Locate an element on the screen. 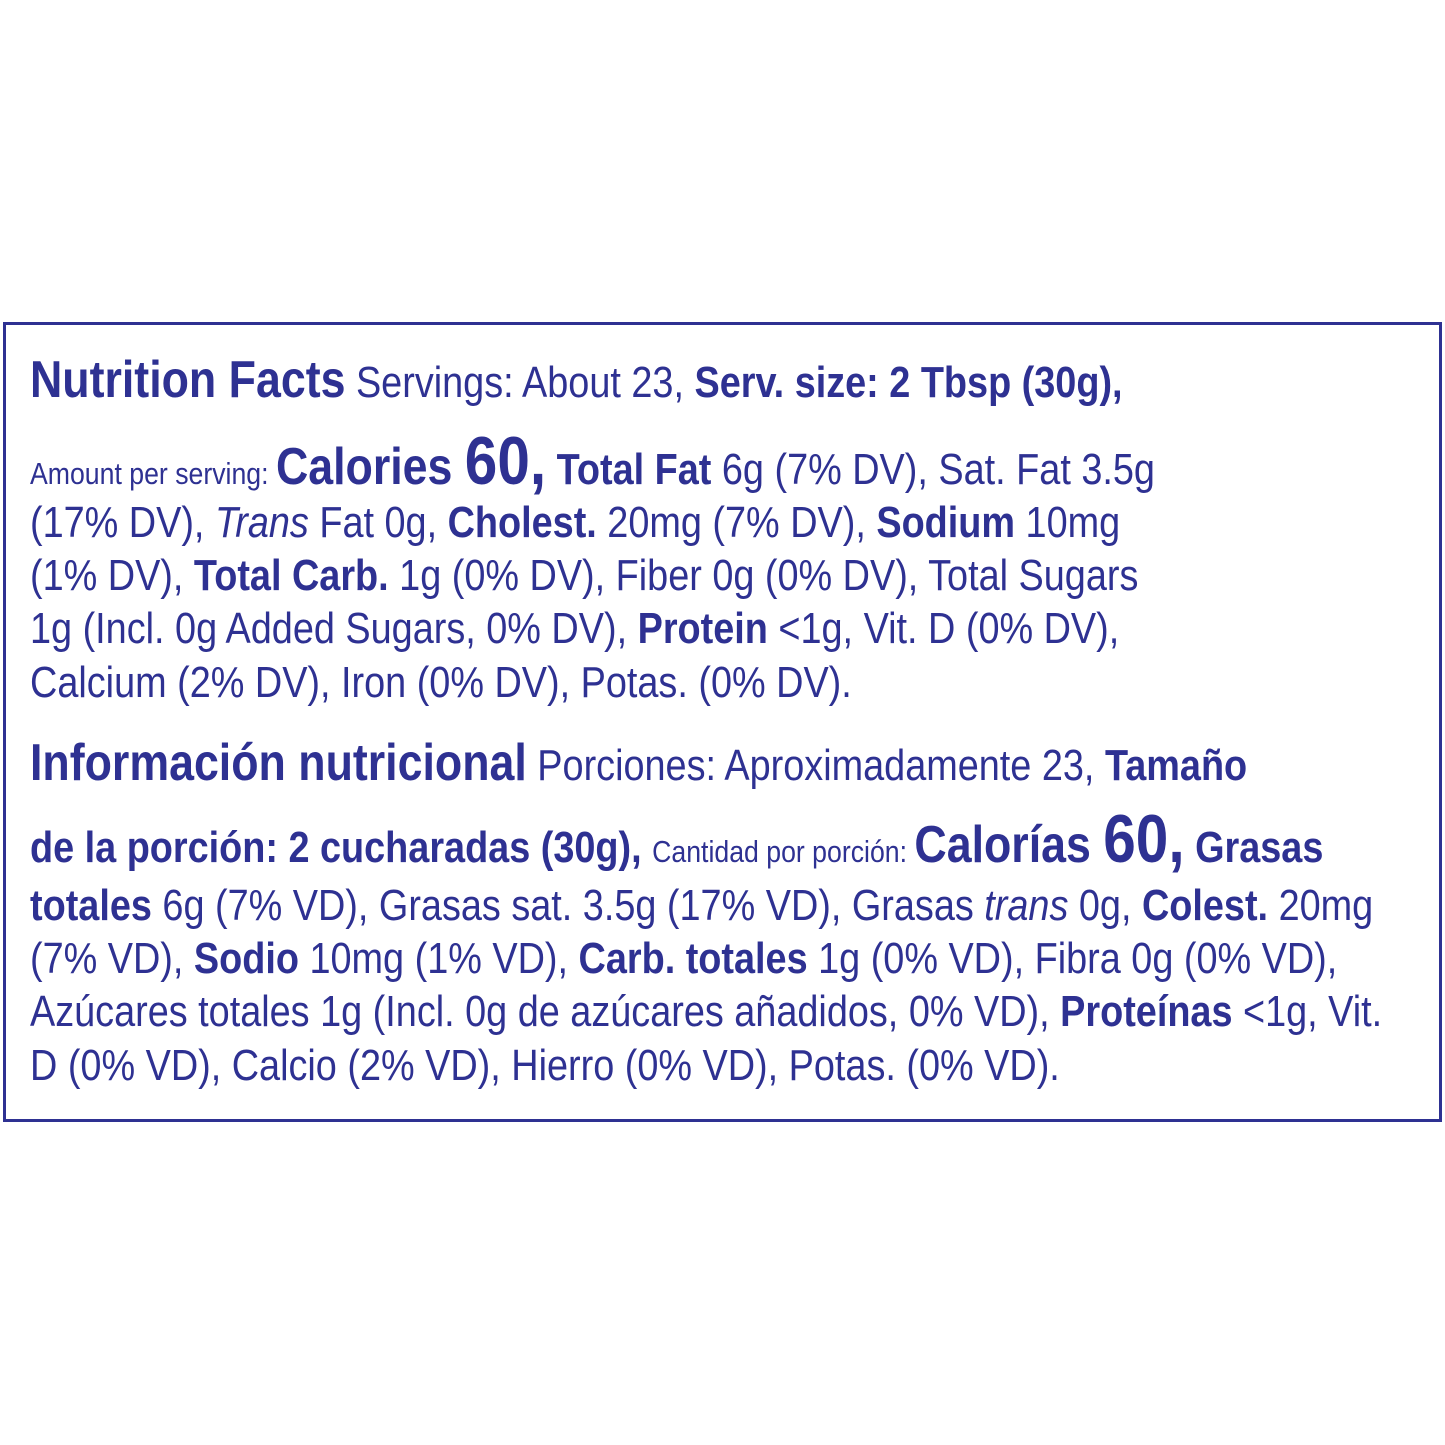 The width and height of the screenshot is (1445, 1445). text-segment: Colest. is located at coordinates (1205, 904).